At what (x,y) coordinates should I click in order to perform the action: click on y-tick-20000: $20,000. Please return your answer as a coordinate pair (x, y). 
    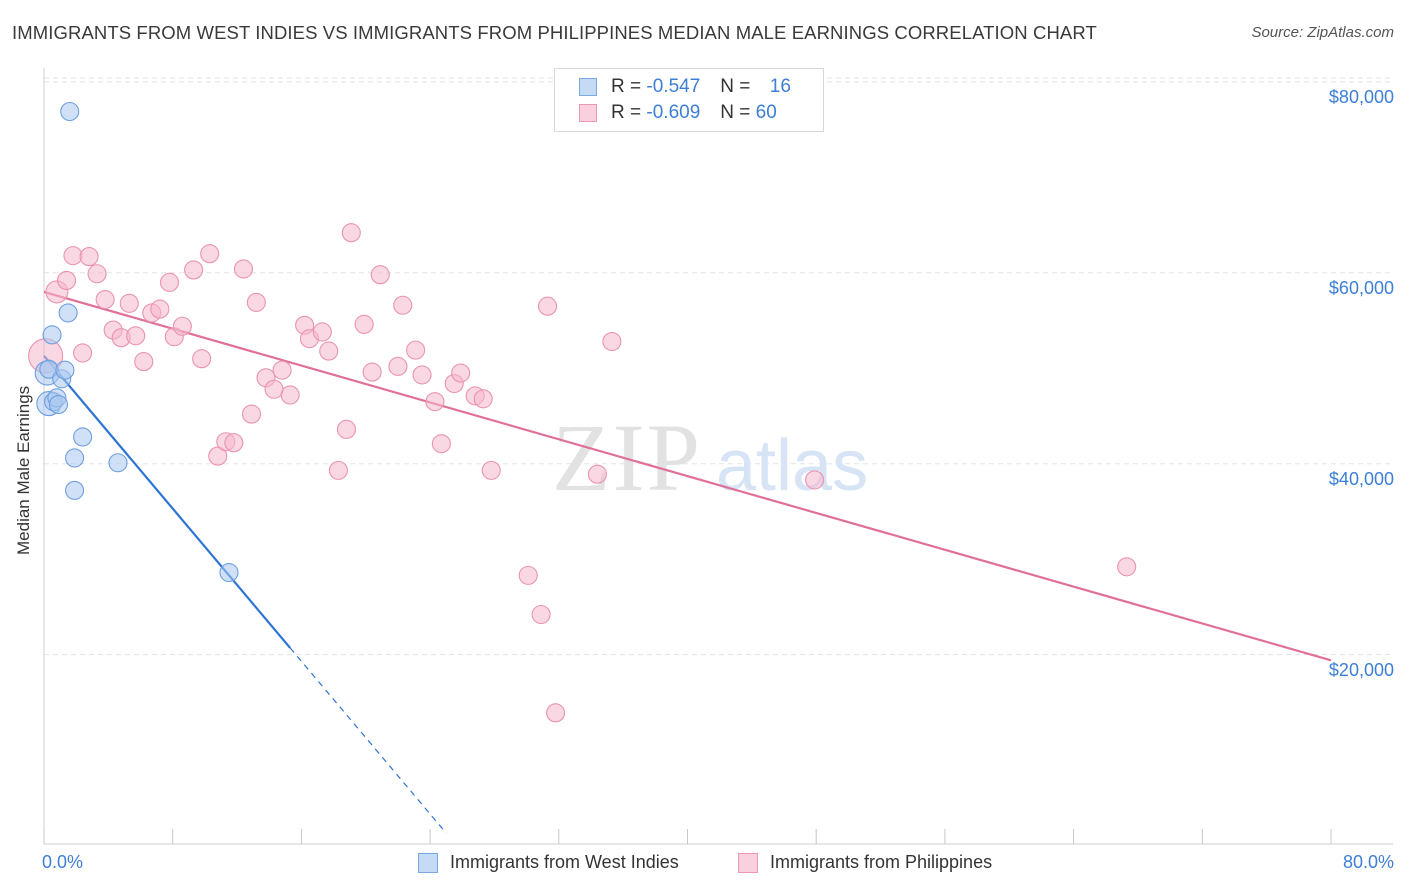
    Looking at the image, I should click on (1361, 670).